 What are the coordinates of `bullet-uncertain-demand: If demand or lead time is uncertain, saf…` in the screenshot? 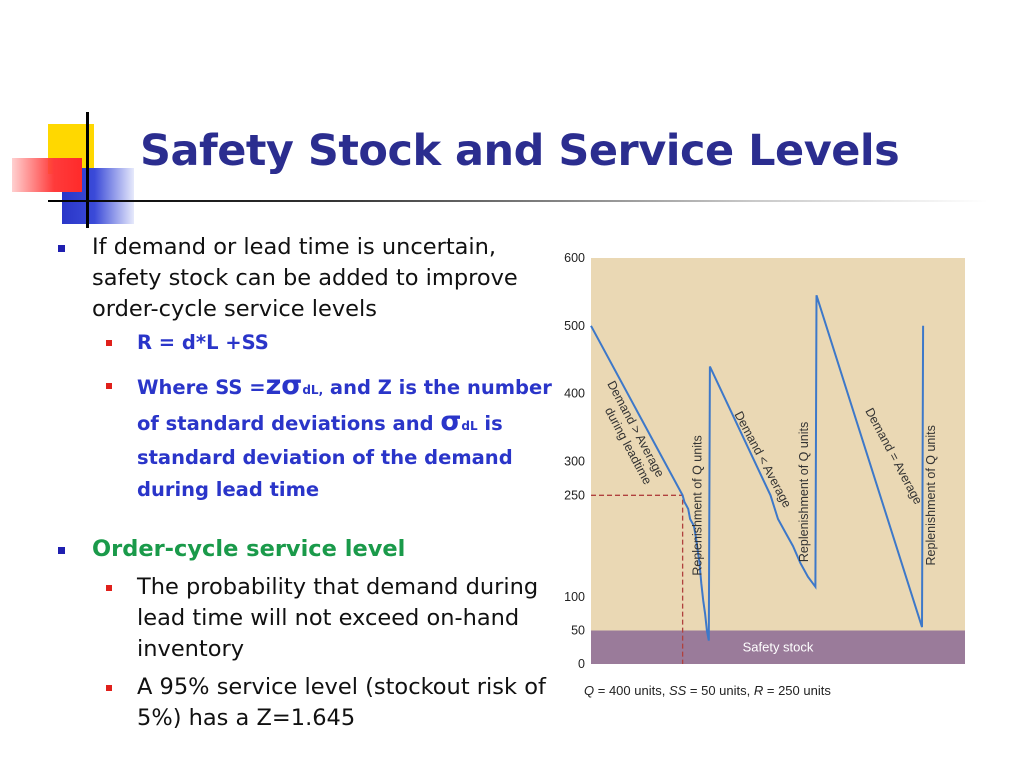 It's located at (305, 278).